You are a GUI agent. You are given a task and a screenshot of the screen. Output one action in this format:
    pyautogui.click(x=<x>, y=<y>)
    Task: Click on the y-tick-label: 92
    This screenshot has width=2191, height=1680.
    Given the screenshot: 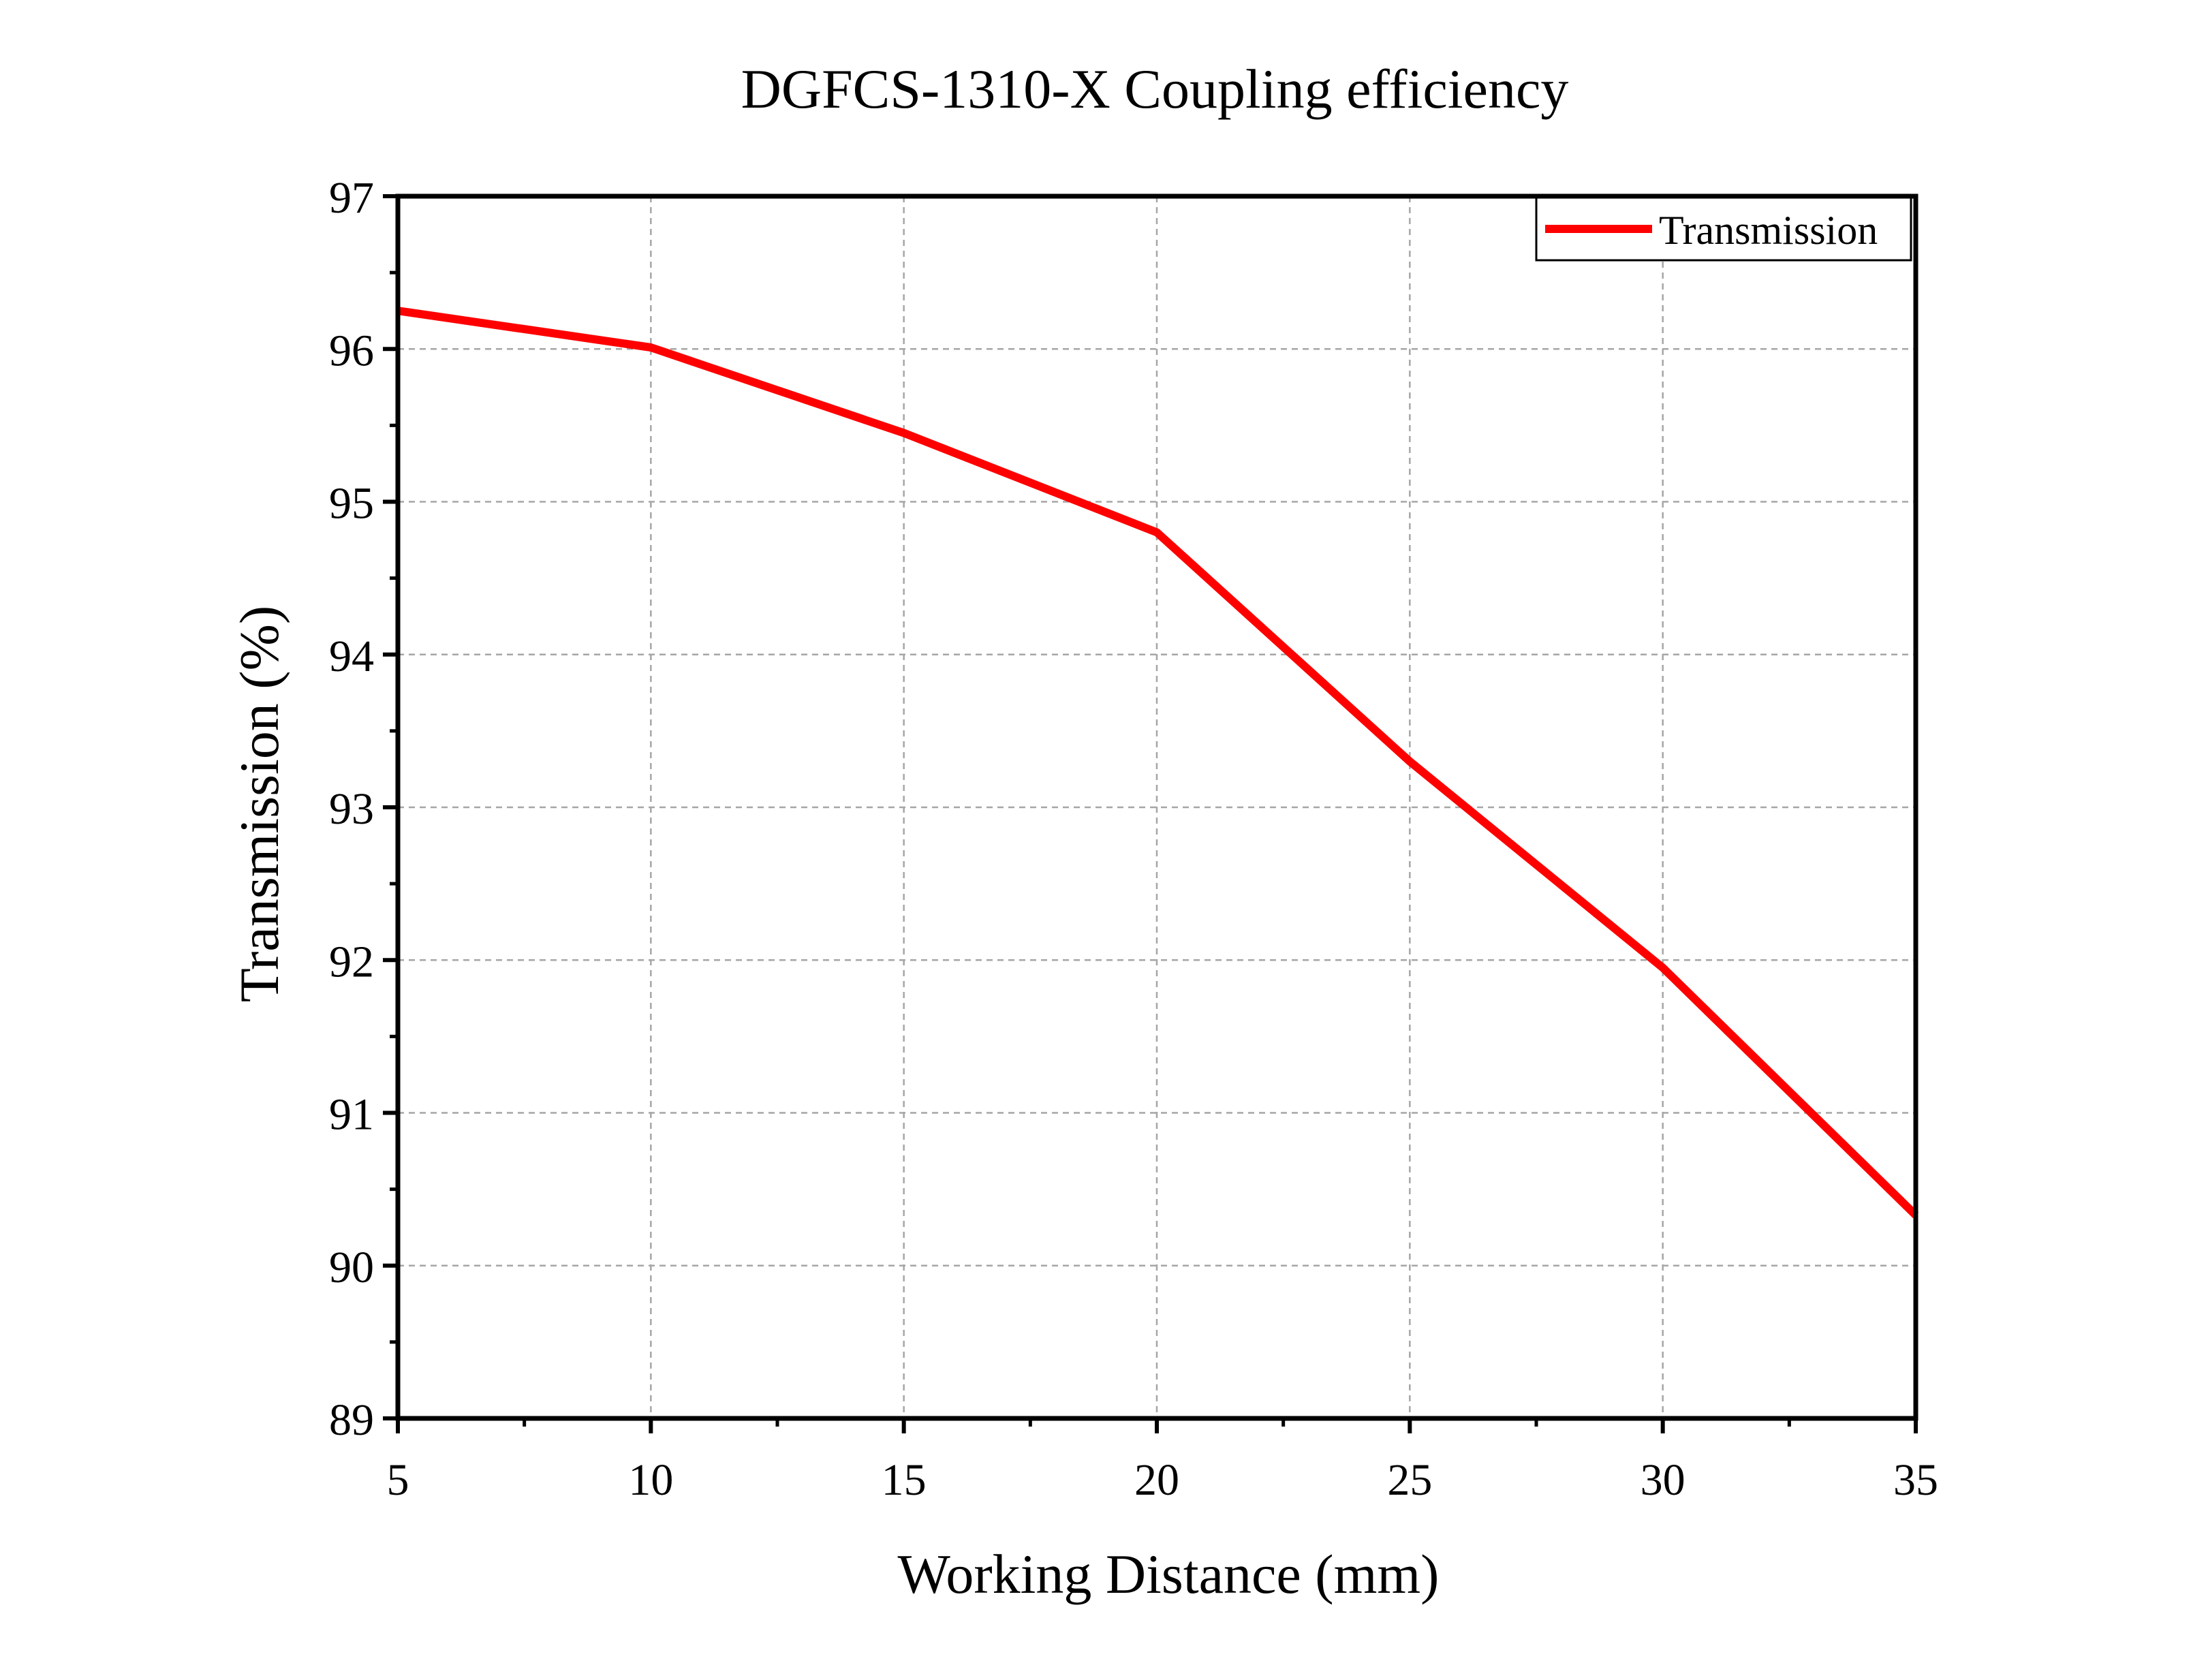 What is the action you would take?
    pyautogui.click(x=351, y=961)
    